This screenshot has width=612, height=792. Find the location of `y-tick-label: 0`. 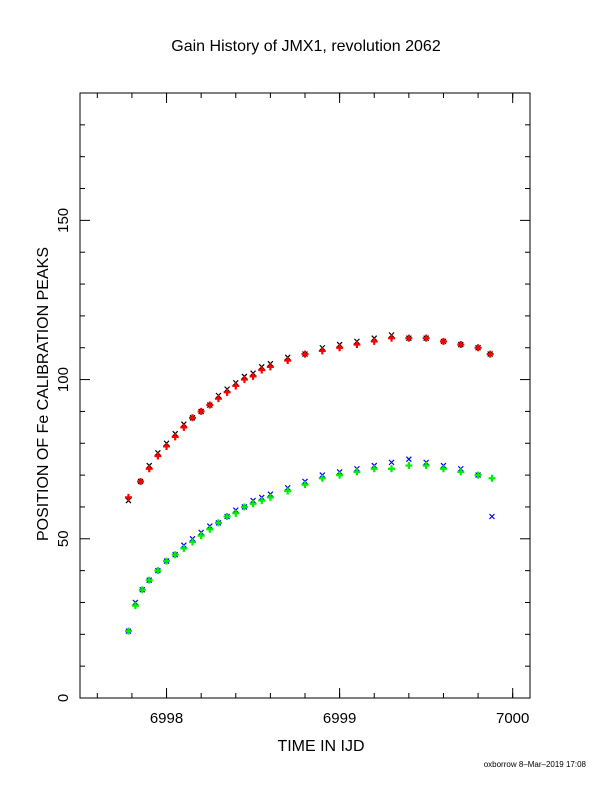

y-tick-label: 0 is located at coordinates (63, 698).